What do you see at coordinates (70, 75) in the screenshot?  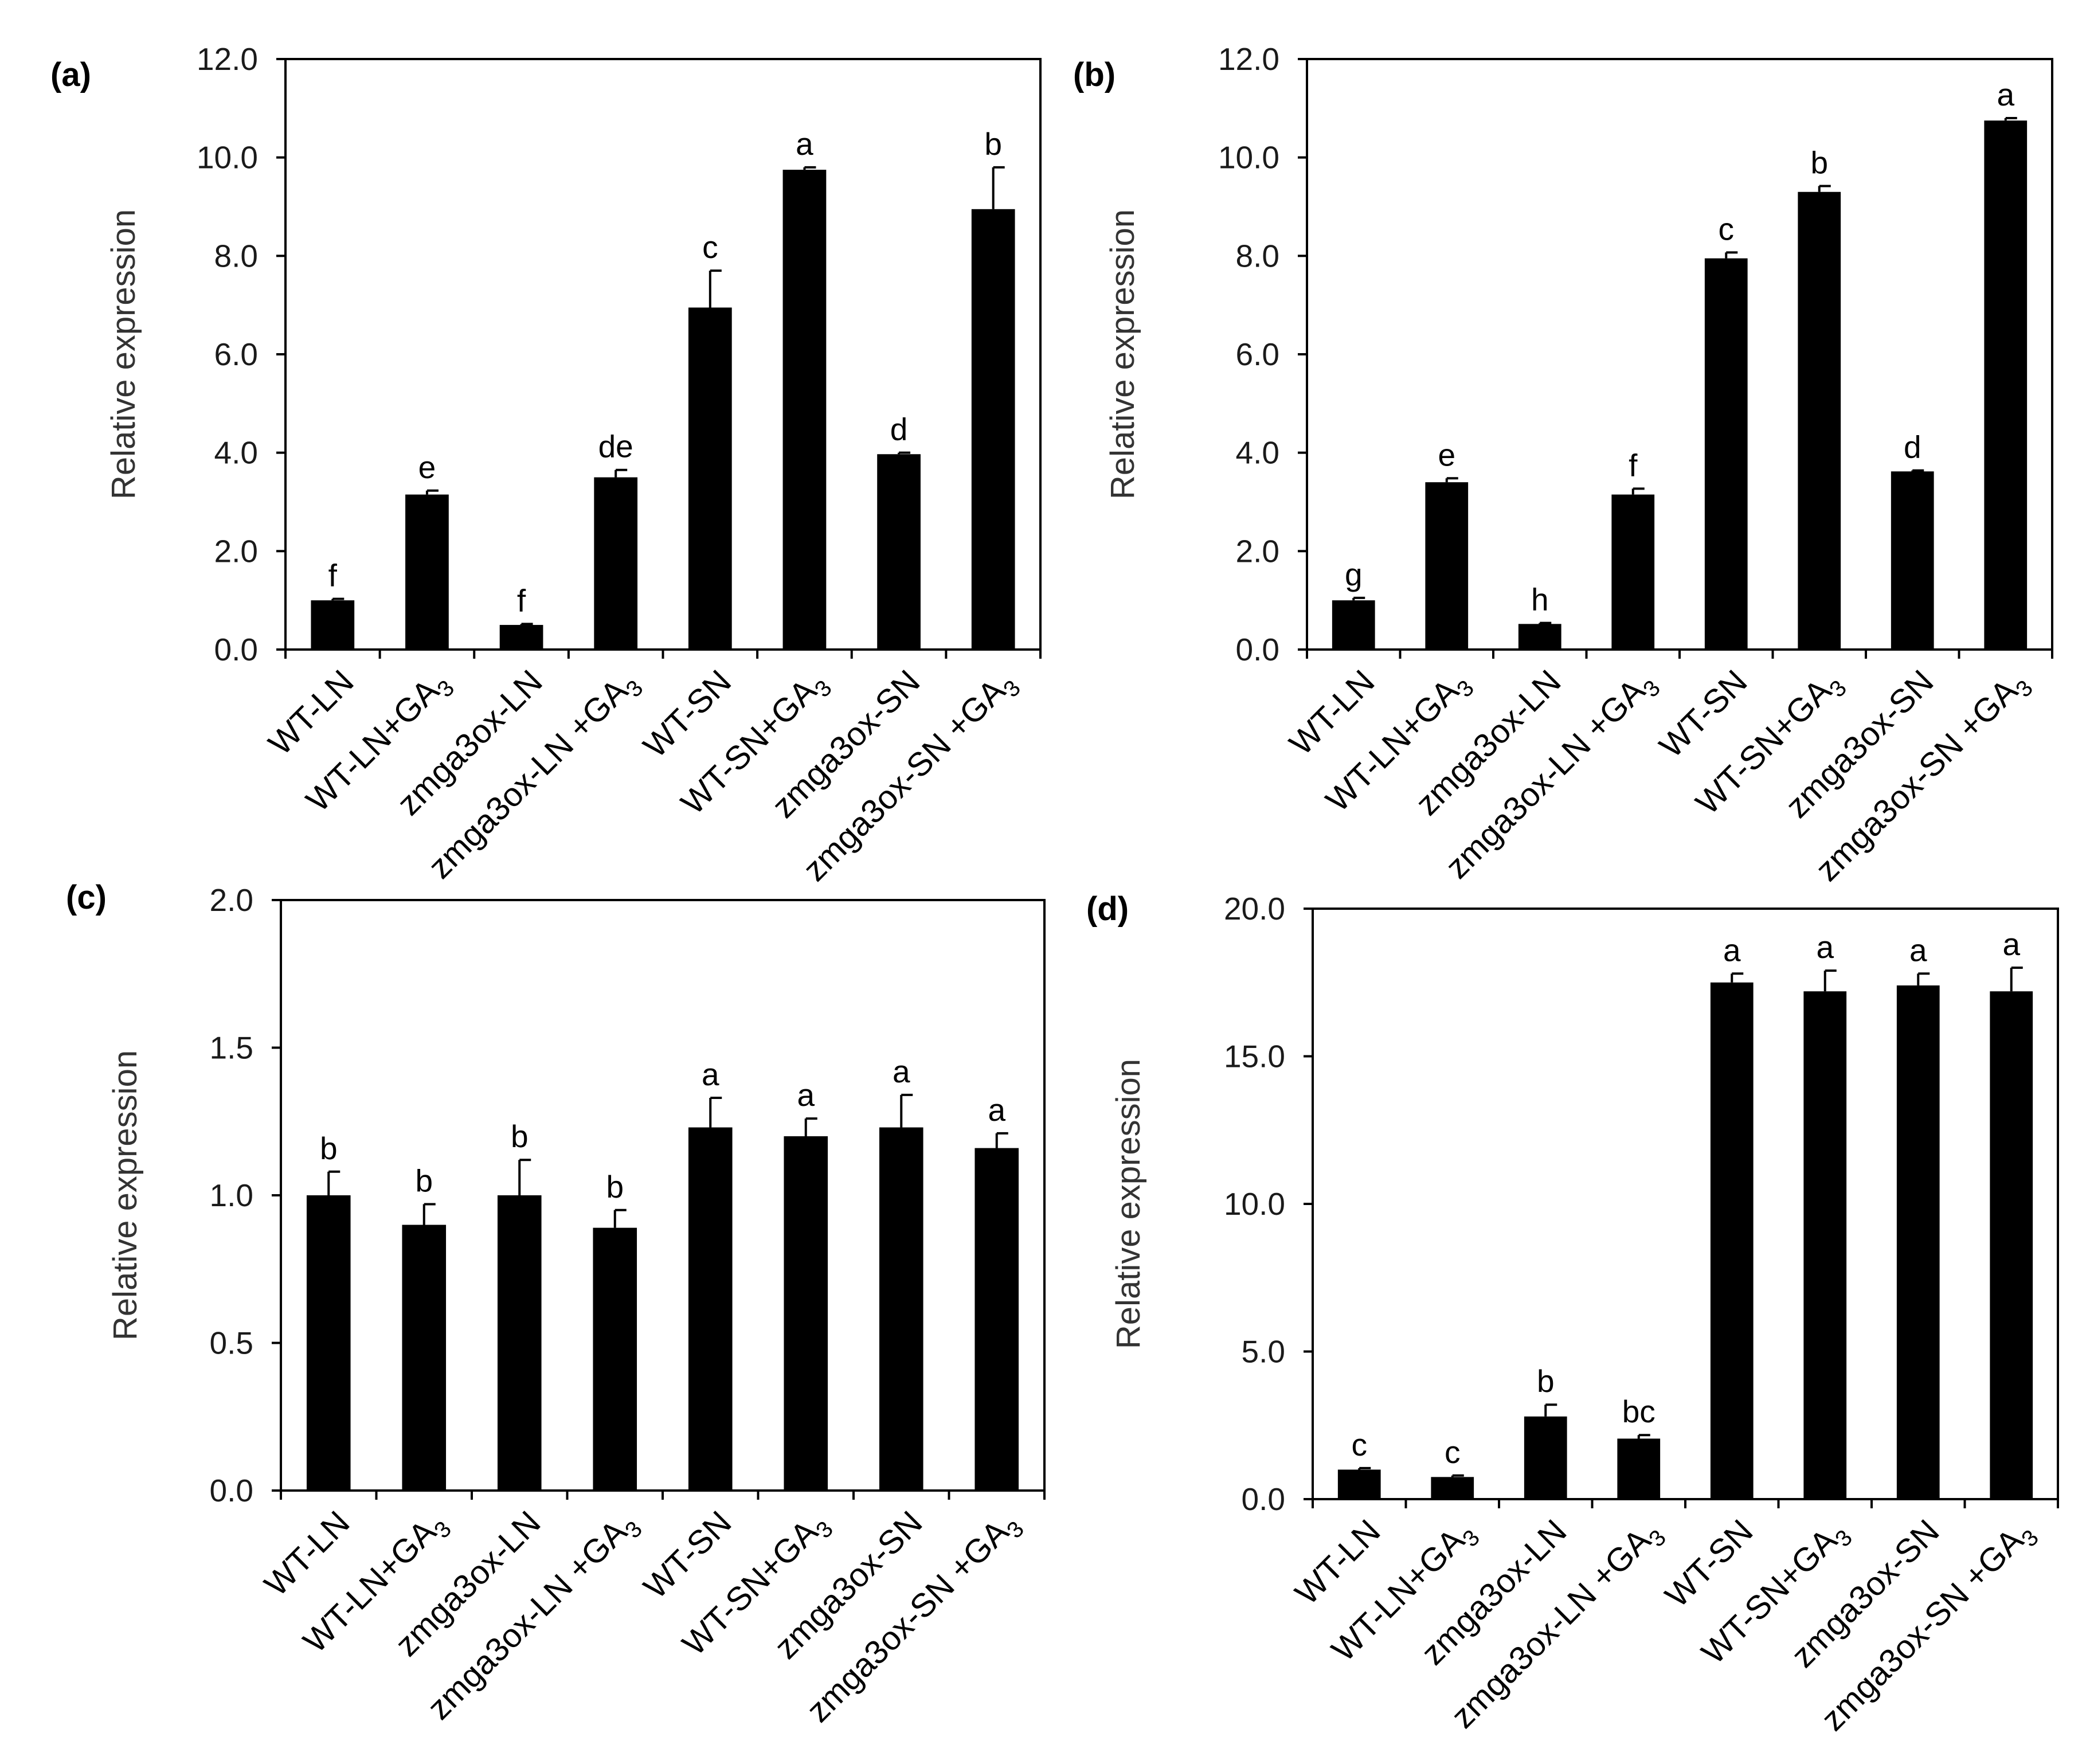 I see `panel-label: (a)` at bounding box center [70, 75].